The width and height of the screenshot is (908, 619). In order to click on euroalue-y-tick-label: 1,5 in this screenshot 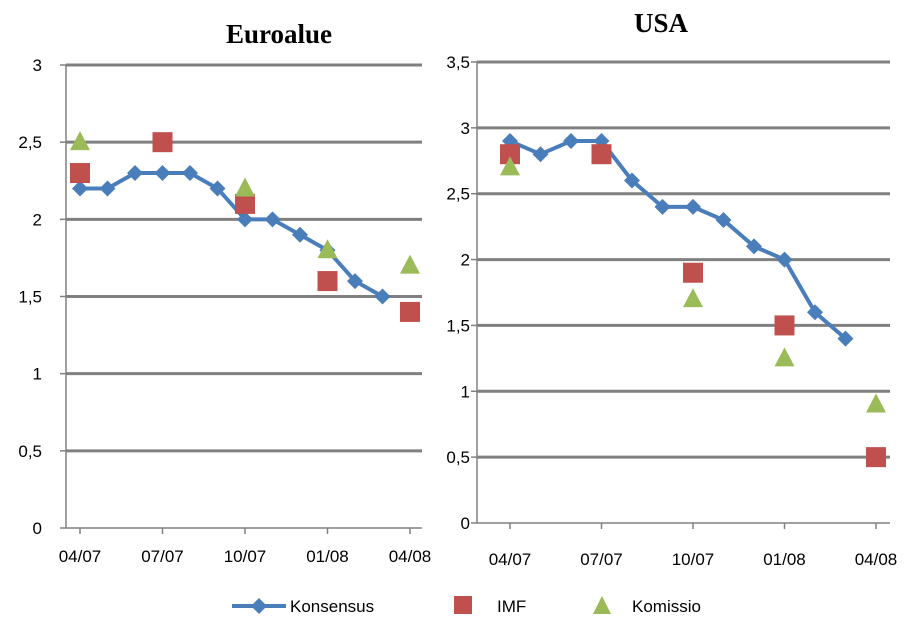, I will do `click(30, 297)`.